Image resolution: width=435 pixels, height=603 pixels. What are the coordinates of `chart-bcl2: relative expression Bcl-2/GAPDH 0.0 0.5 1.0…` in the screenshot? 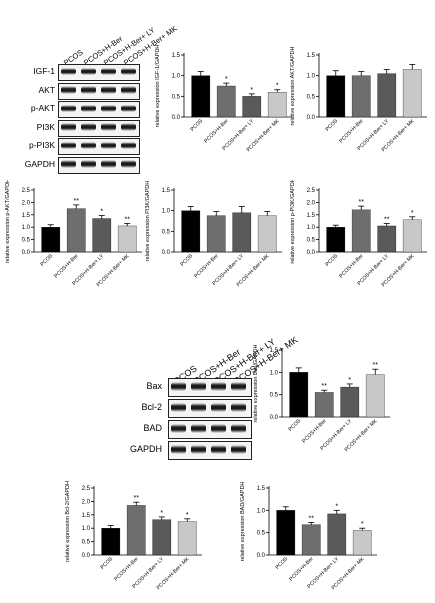 It's located at (133, 536).